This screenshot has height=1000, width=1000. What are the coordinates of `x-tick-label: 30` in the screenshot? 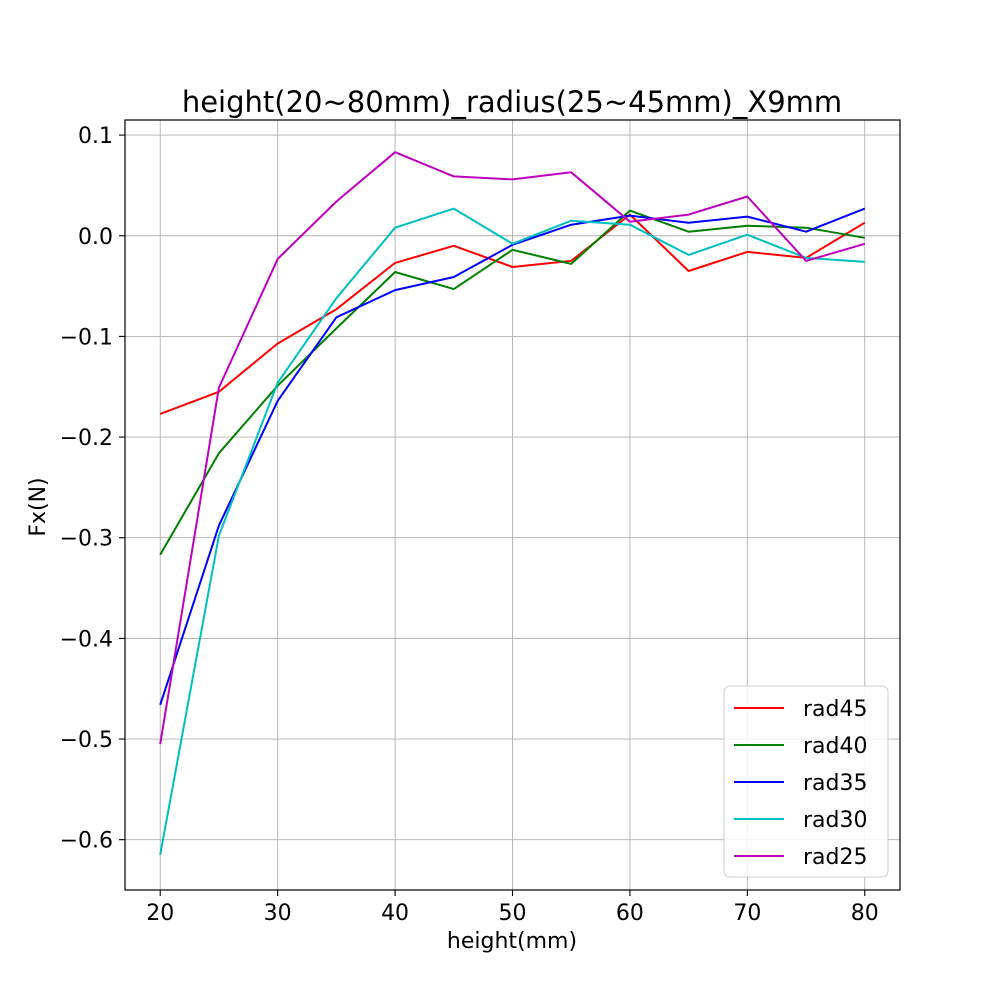 It's located at (278, 913).